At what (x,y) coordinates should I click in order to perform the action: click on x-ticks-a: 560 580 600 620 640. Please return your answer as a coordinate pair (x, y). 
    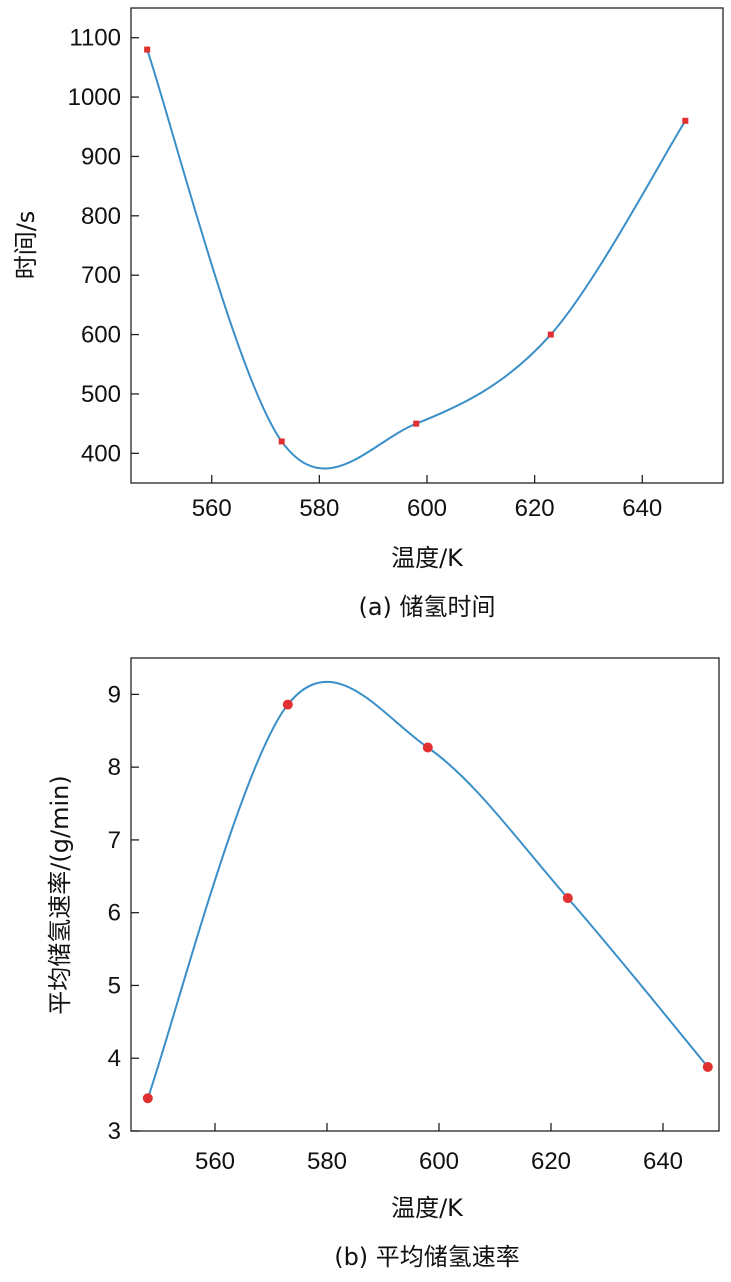
    Looking at the image, I should click on (427, 498).